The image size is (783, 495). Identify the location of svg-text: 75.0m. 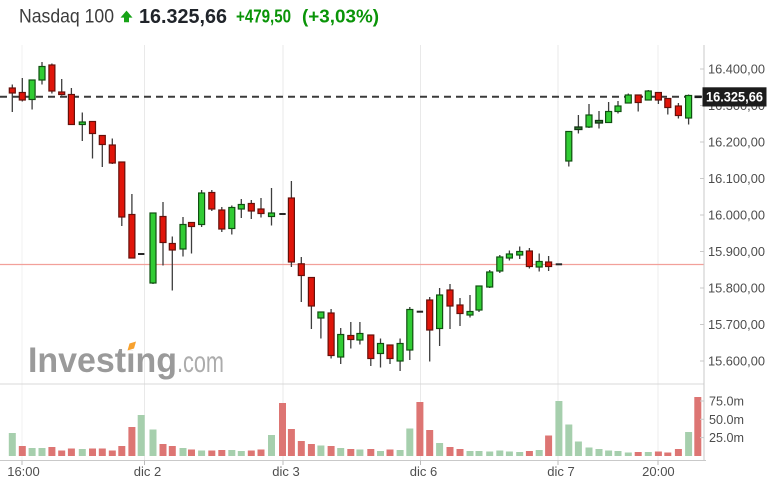
(726, 401).